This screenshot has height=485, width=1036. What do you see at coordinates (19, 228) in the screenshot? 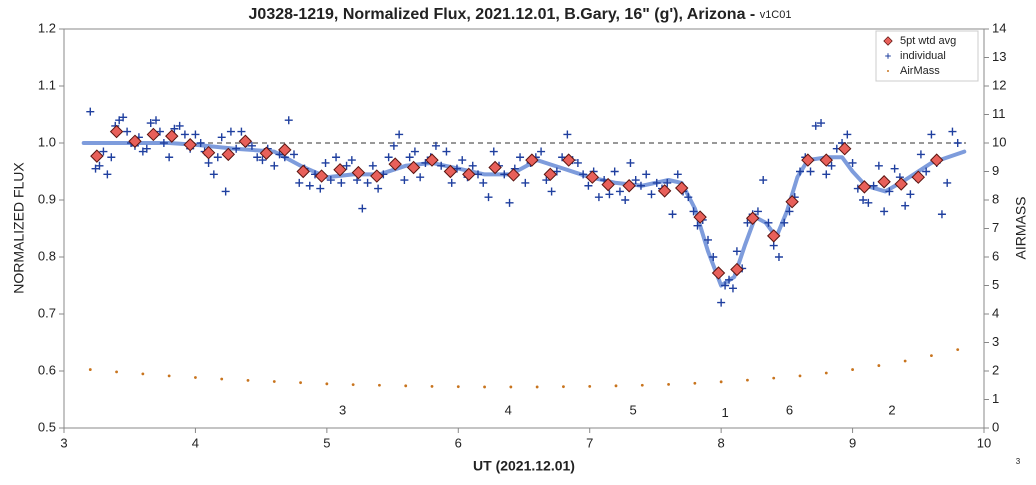
I see `y-axis-label: NORMALIZED FLUX` at bounding box center [19, 228].